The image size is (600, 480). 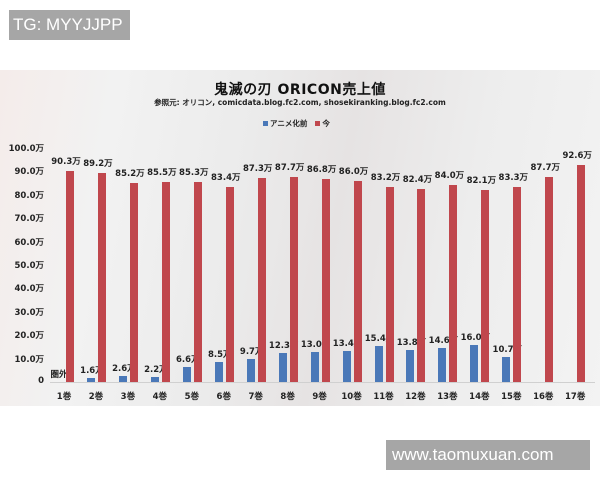 I want to click on value-label-before-anime: 6.6万, so click(x=188, y=359).